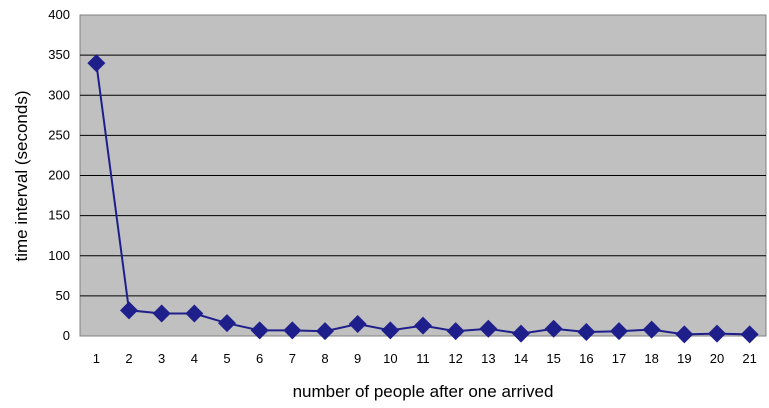 Image resolution: width=769 pixels, height=408 pixels. What do you see at coordinates (59, 54) in the screenshot?
I see `y-tick-label: 350` at bounding box center [59, 54].